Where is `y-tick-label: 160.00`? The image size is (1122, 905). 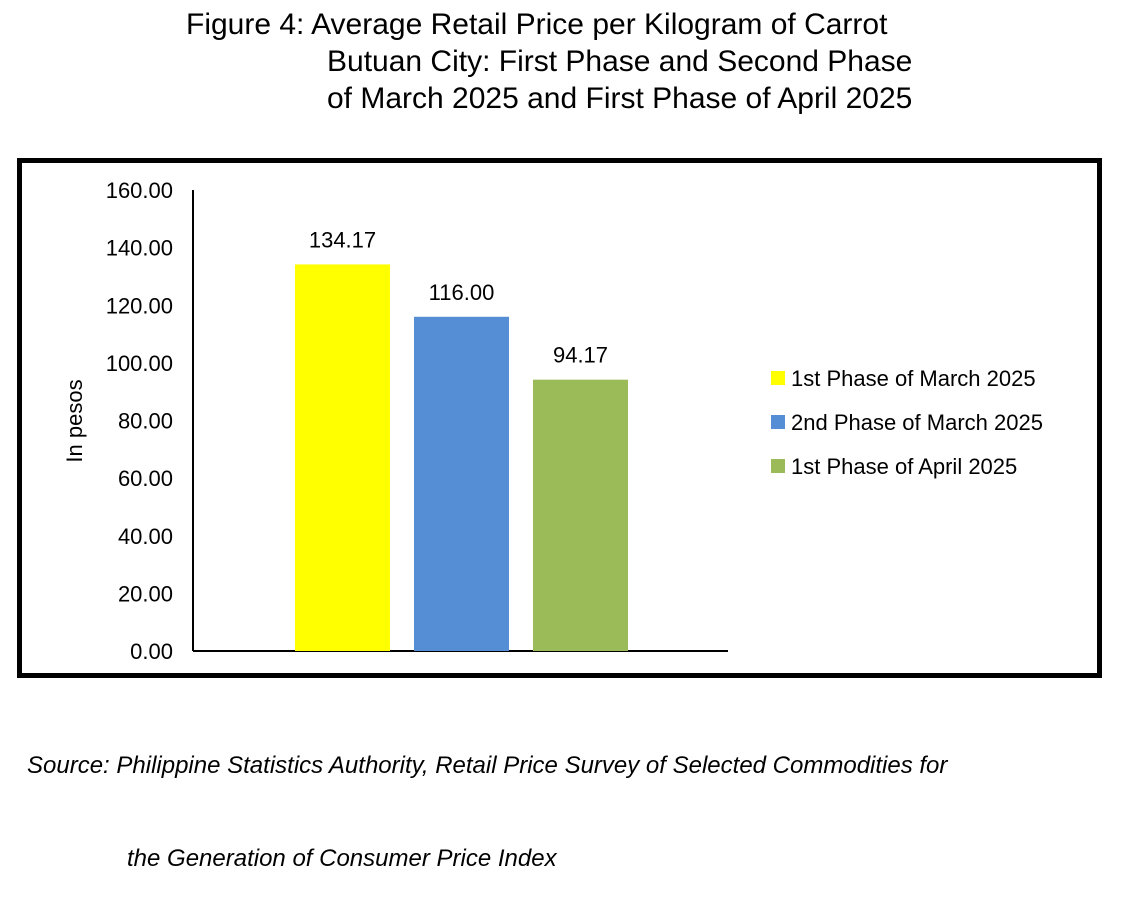 y-tick-label: 160.00 is located at coordinates (139, 190).